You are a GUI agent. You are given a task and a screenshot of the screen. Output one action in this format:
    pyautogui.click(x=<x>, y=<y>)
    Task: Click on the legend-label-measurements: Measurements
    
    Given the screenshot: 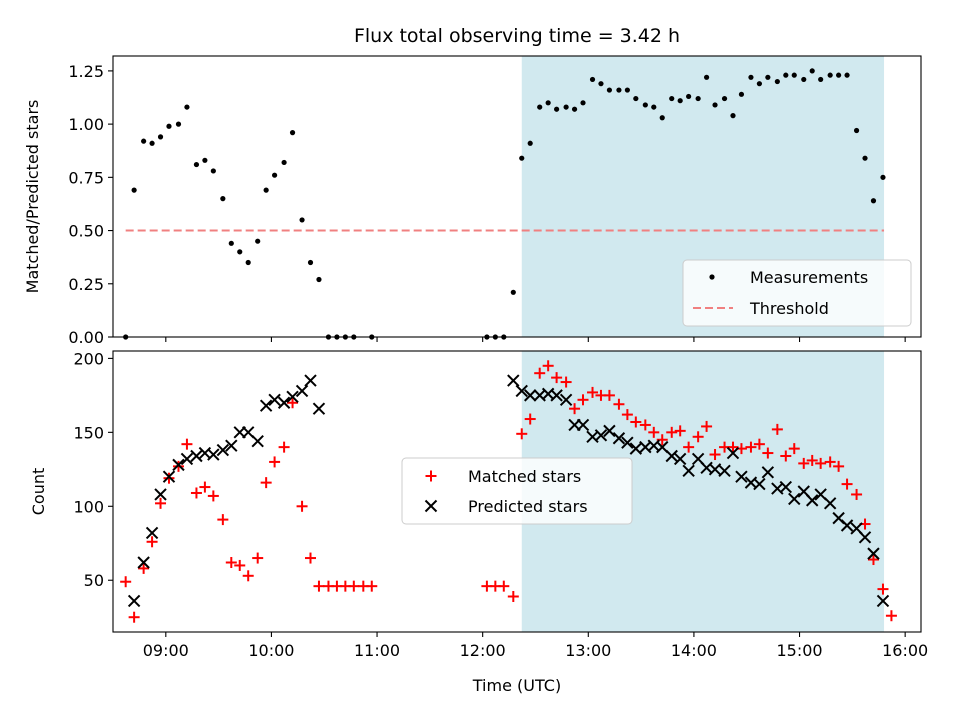 What is the action you would take?
    pyautogui.click(x=809, y=277)
    